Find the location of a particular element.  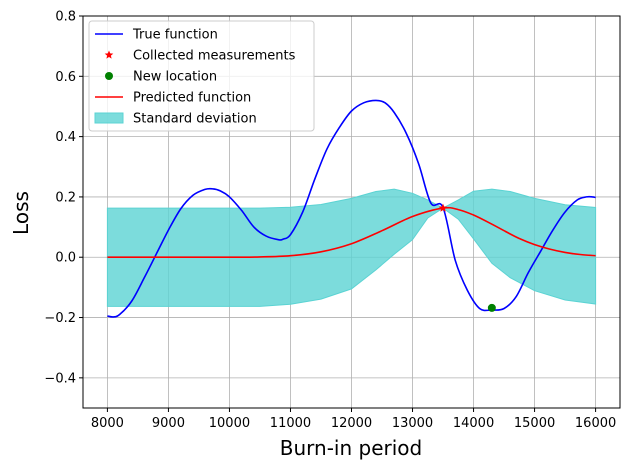

legend-item: Collected measurements is located at coordinates (200, 56).